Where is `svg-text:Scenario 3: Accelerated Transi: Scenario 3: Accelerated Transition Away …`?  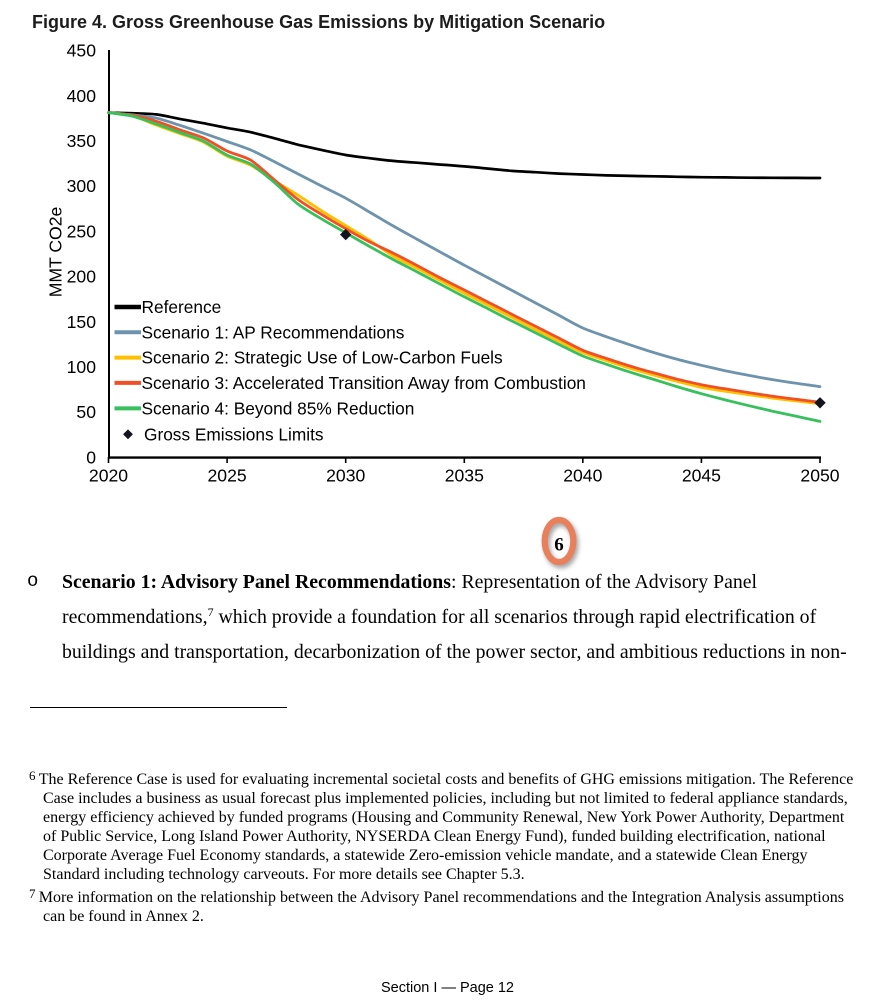
svg-text:Scenario 3: Accelerated Transi: Scenario 3: Accelerated Transition Away … is located at coordinates (364, 383).